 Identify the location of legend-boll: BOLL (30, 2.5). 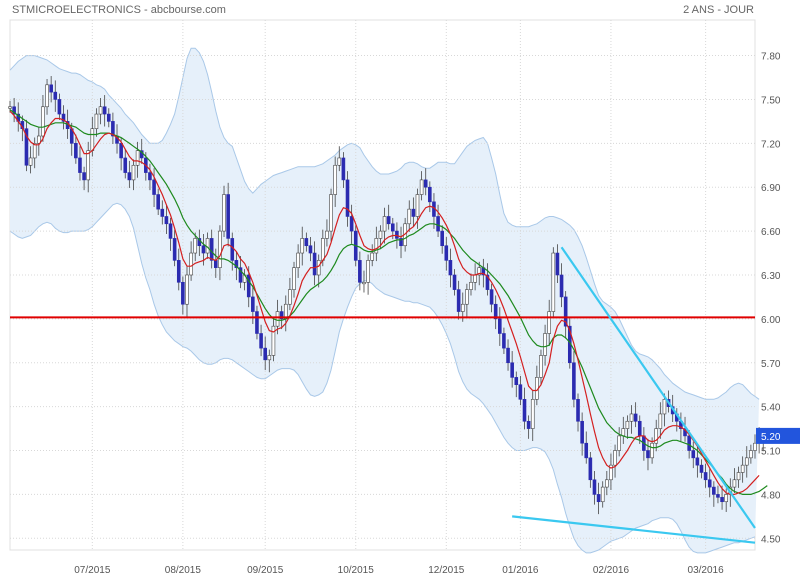
(262, 26).